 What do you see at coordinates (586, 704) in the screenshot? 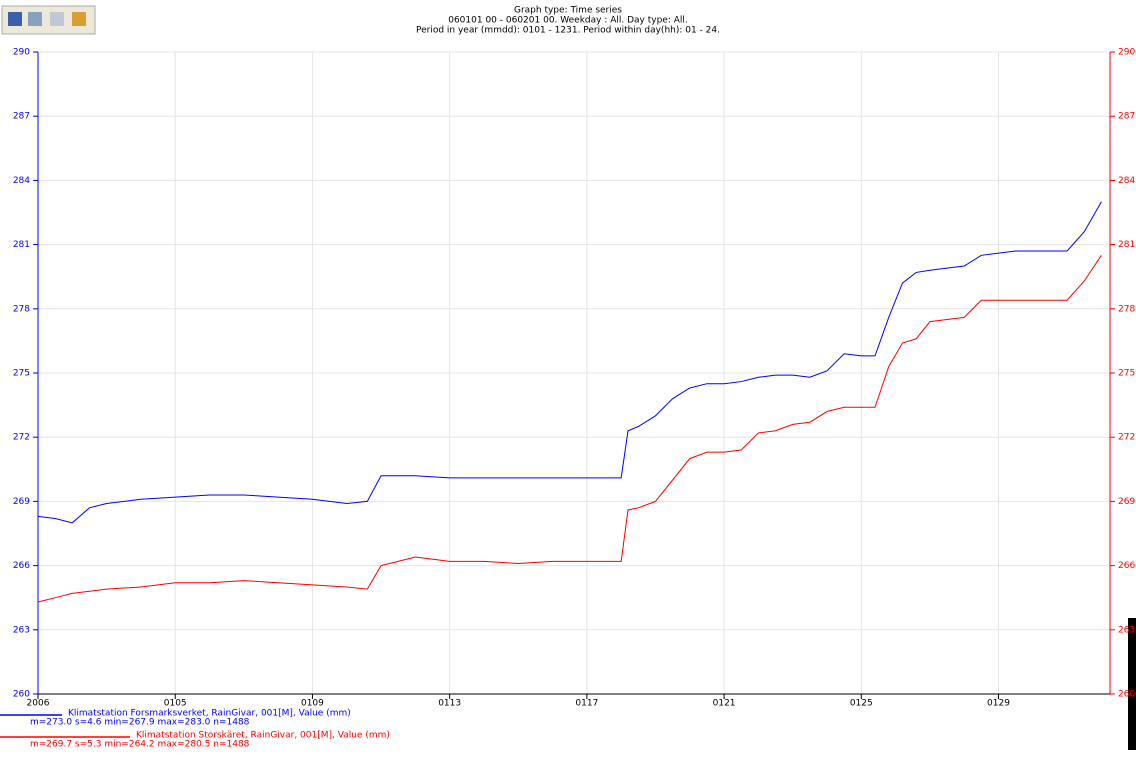
I see `x-tick-label: 0117` at bounding box center [586, 704].